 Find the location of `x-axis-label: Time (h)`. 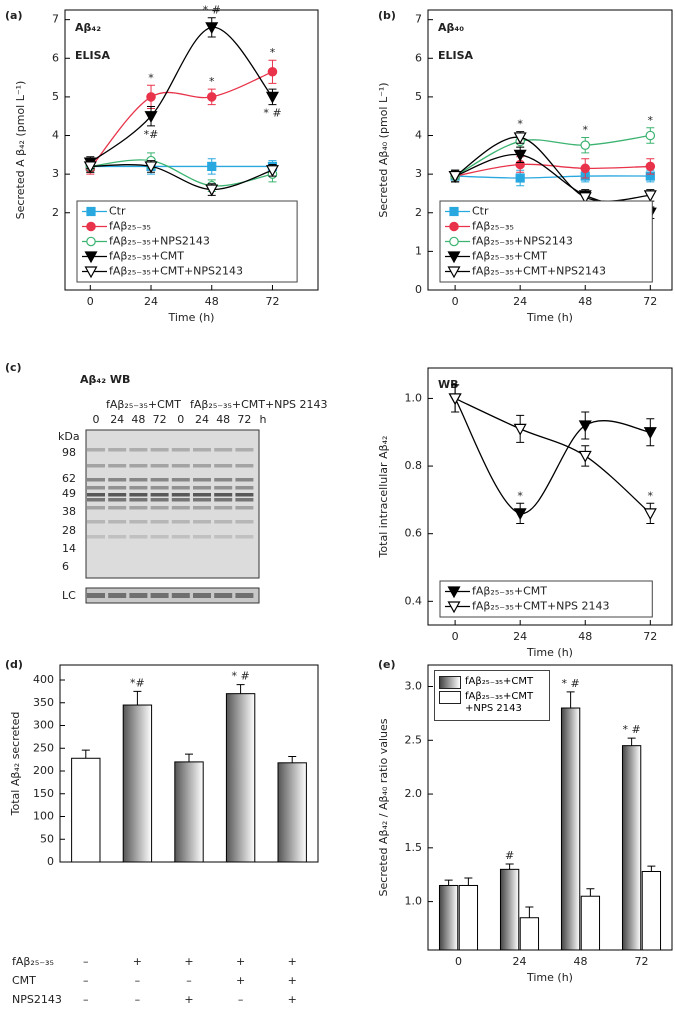

x-axis-label: Time (h) is located at coordinates (191, 317).